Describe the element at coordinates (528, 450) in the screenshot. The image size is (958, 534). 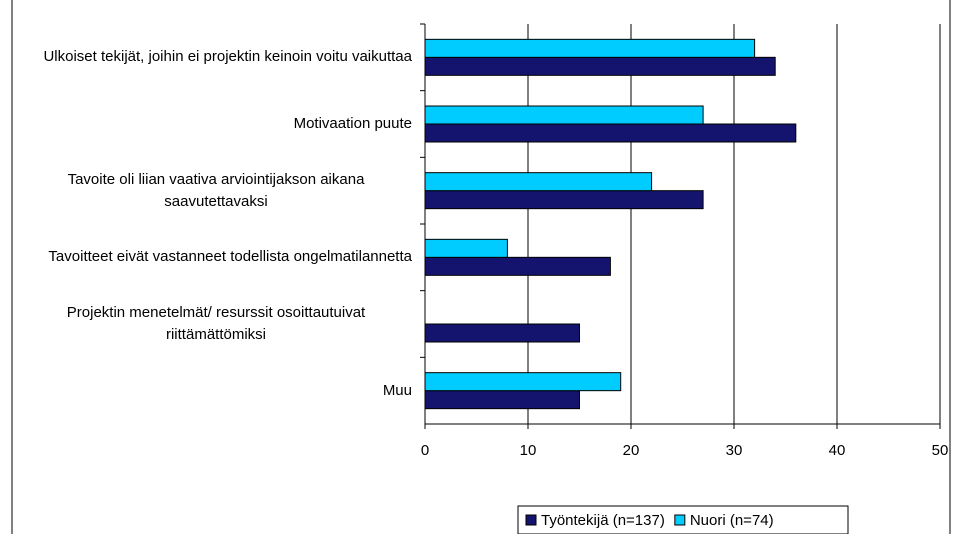
I see `x-tick-label: 10` at that location.